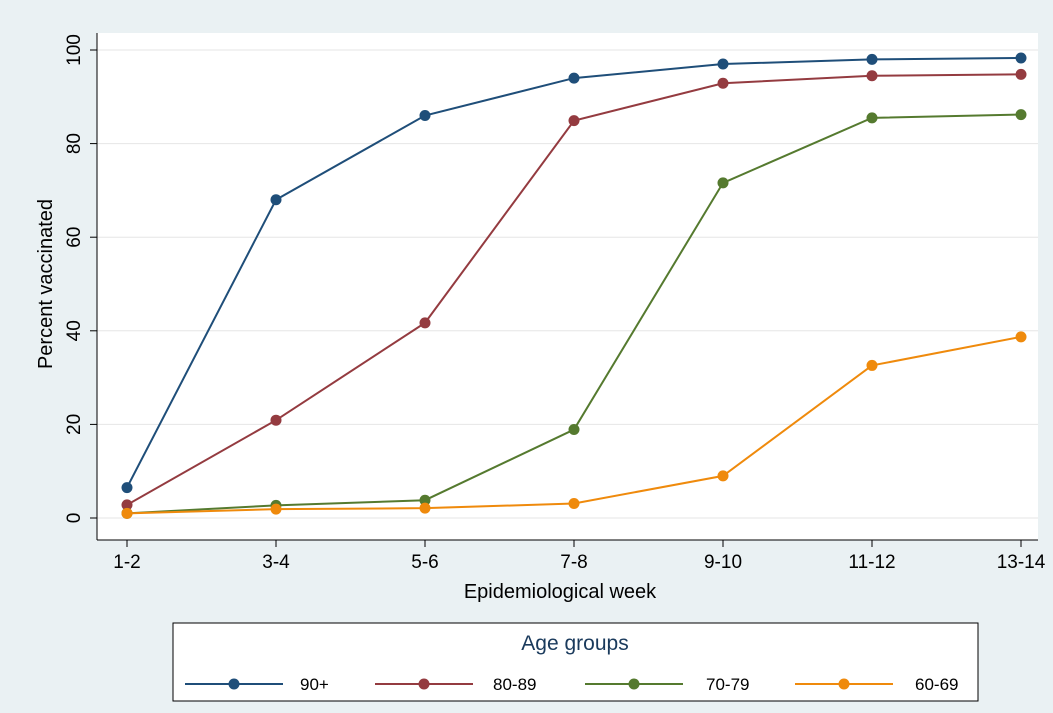 The height and width of the screenshot is (713, 1053). I want to click on legend-item: 80-89, so click(455, 684).